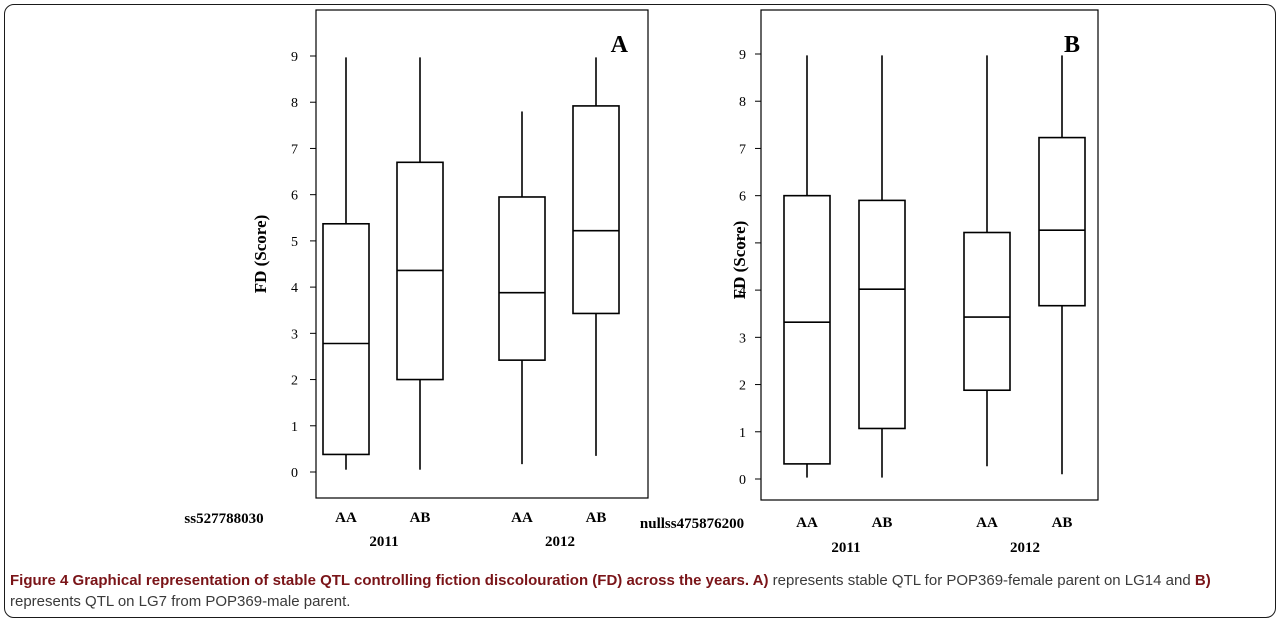 The height and width of the screenshot is (624, 1282). I want to click on x-labels-b: AA AB AA AB 2011 2012, so click(934, 535).